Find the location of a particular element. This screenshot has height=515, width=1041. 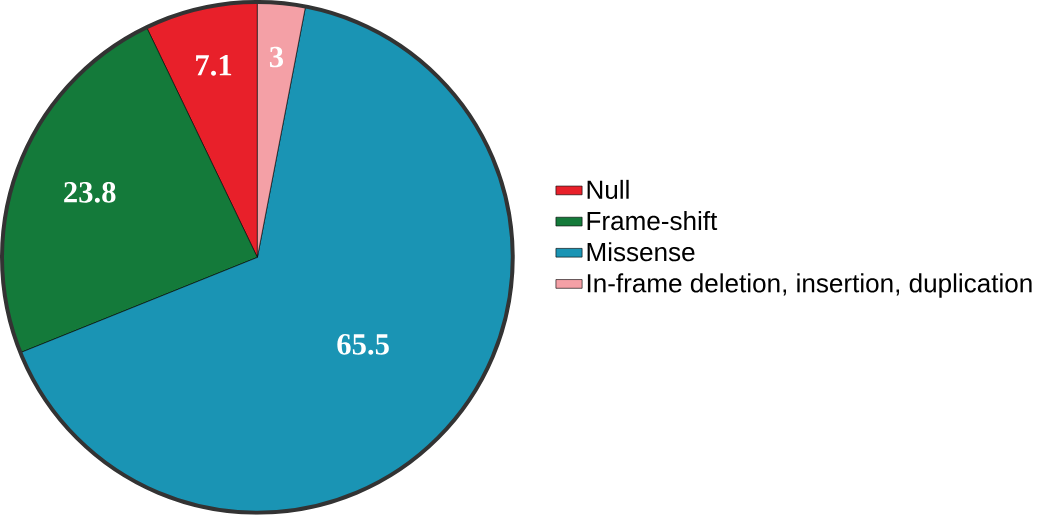

data-label: 7.1 is located at coordinates (214, 65).